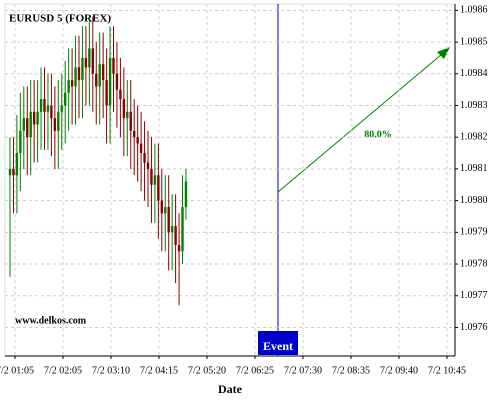 The height and width of the screenshot is (400, 500). Describe the element at coordinates (17, 370) in the screenshot. I see `x-tick-label: 7/2 01:05` at that location.